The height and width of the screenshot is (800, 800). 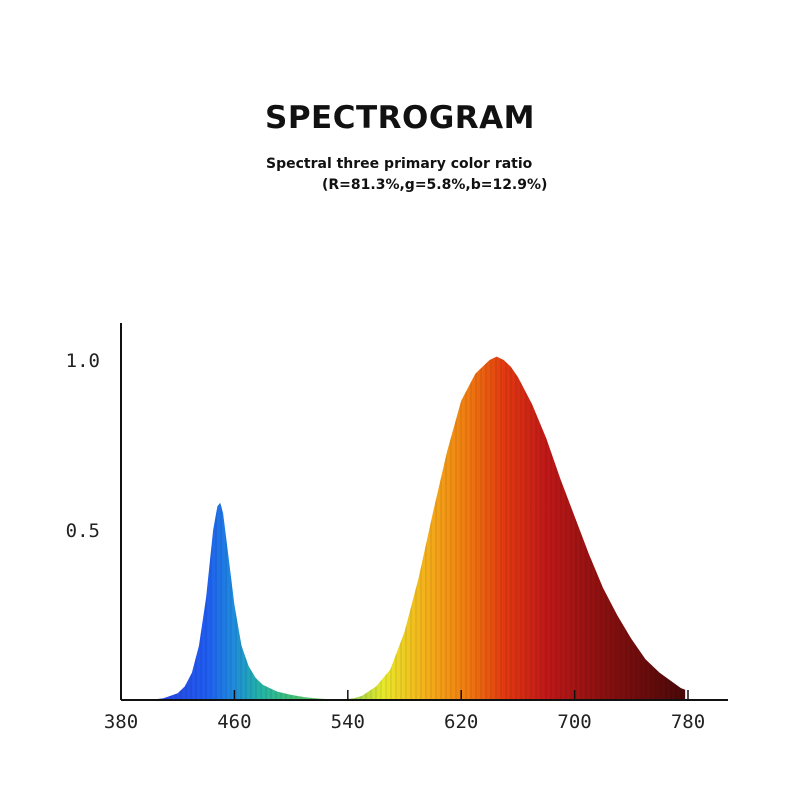 What do you see at coordinates (121, 722) in the screenshot?
I see `x-tick-label: 380` at bounding box center [121, 722].